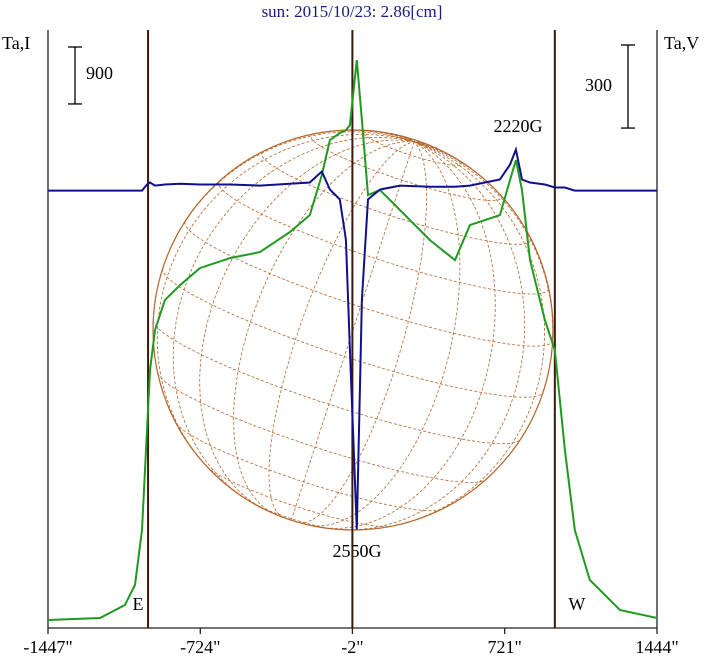 The height and width of the screenshot is (662, 708). I want to click on x-tick-label: -1447", so click(47, 647).